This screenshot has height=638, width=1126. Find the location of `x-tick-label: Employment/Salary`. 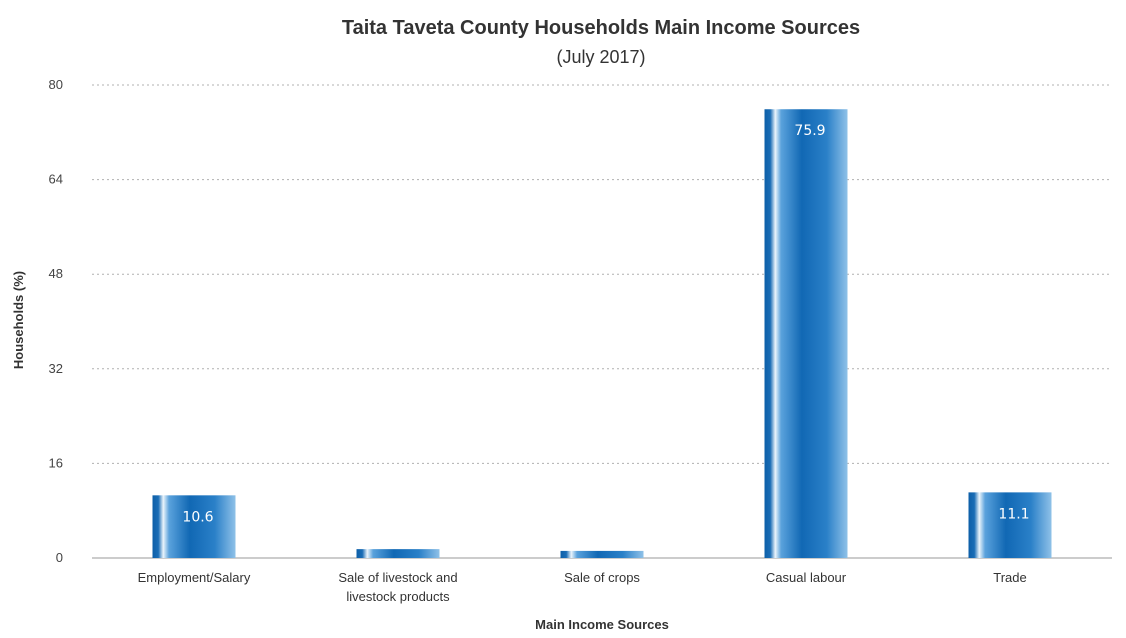

x-tick-label: Employment/Salary is located at coordinates (194, 577).